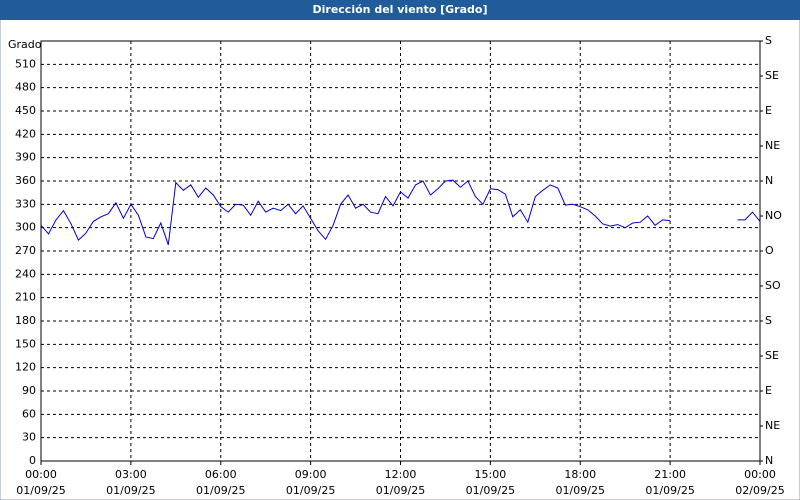 Image resolution: width=800 pixels, height=500 pixels. I want to click on y2-tick-label: SO, so click(773, 285).